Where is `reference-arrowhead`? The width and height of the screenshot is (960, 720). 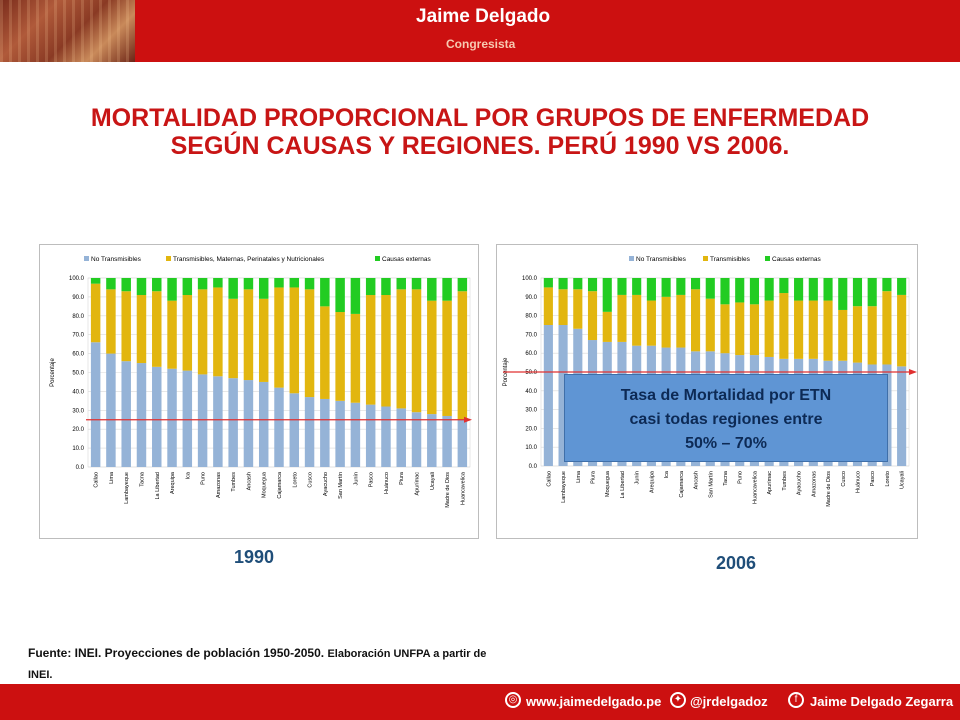 reference-arrowhead is located at coordinates (468, 419).